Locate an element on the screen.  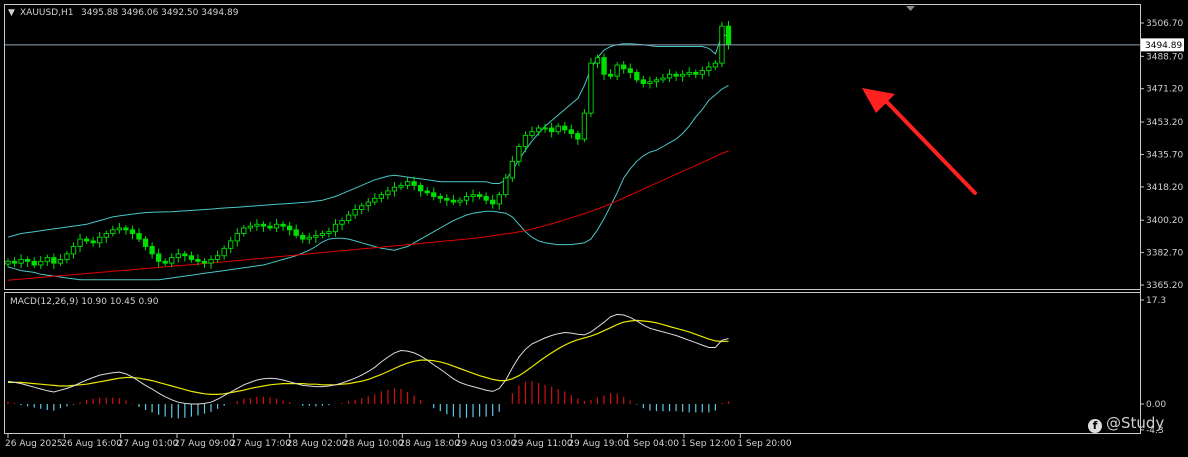
dropdown-marker-icon: ▼ is located at coordinates (11, 13).